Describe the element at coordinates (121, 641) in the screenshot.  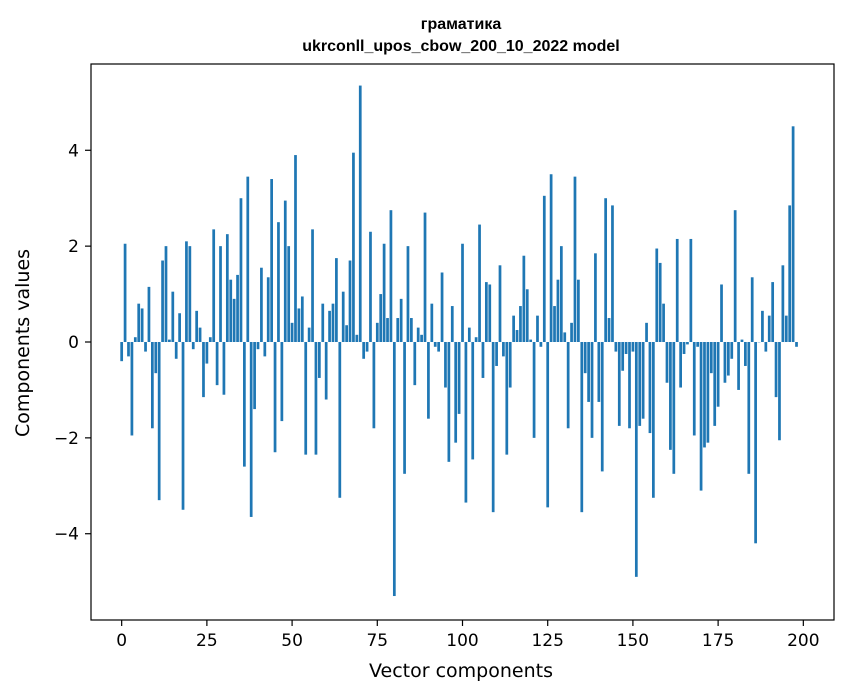
I see `x-tick-label: 0` at that location.